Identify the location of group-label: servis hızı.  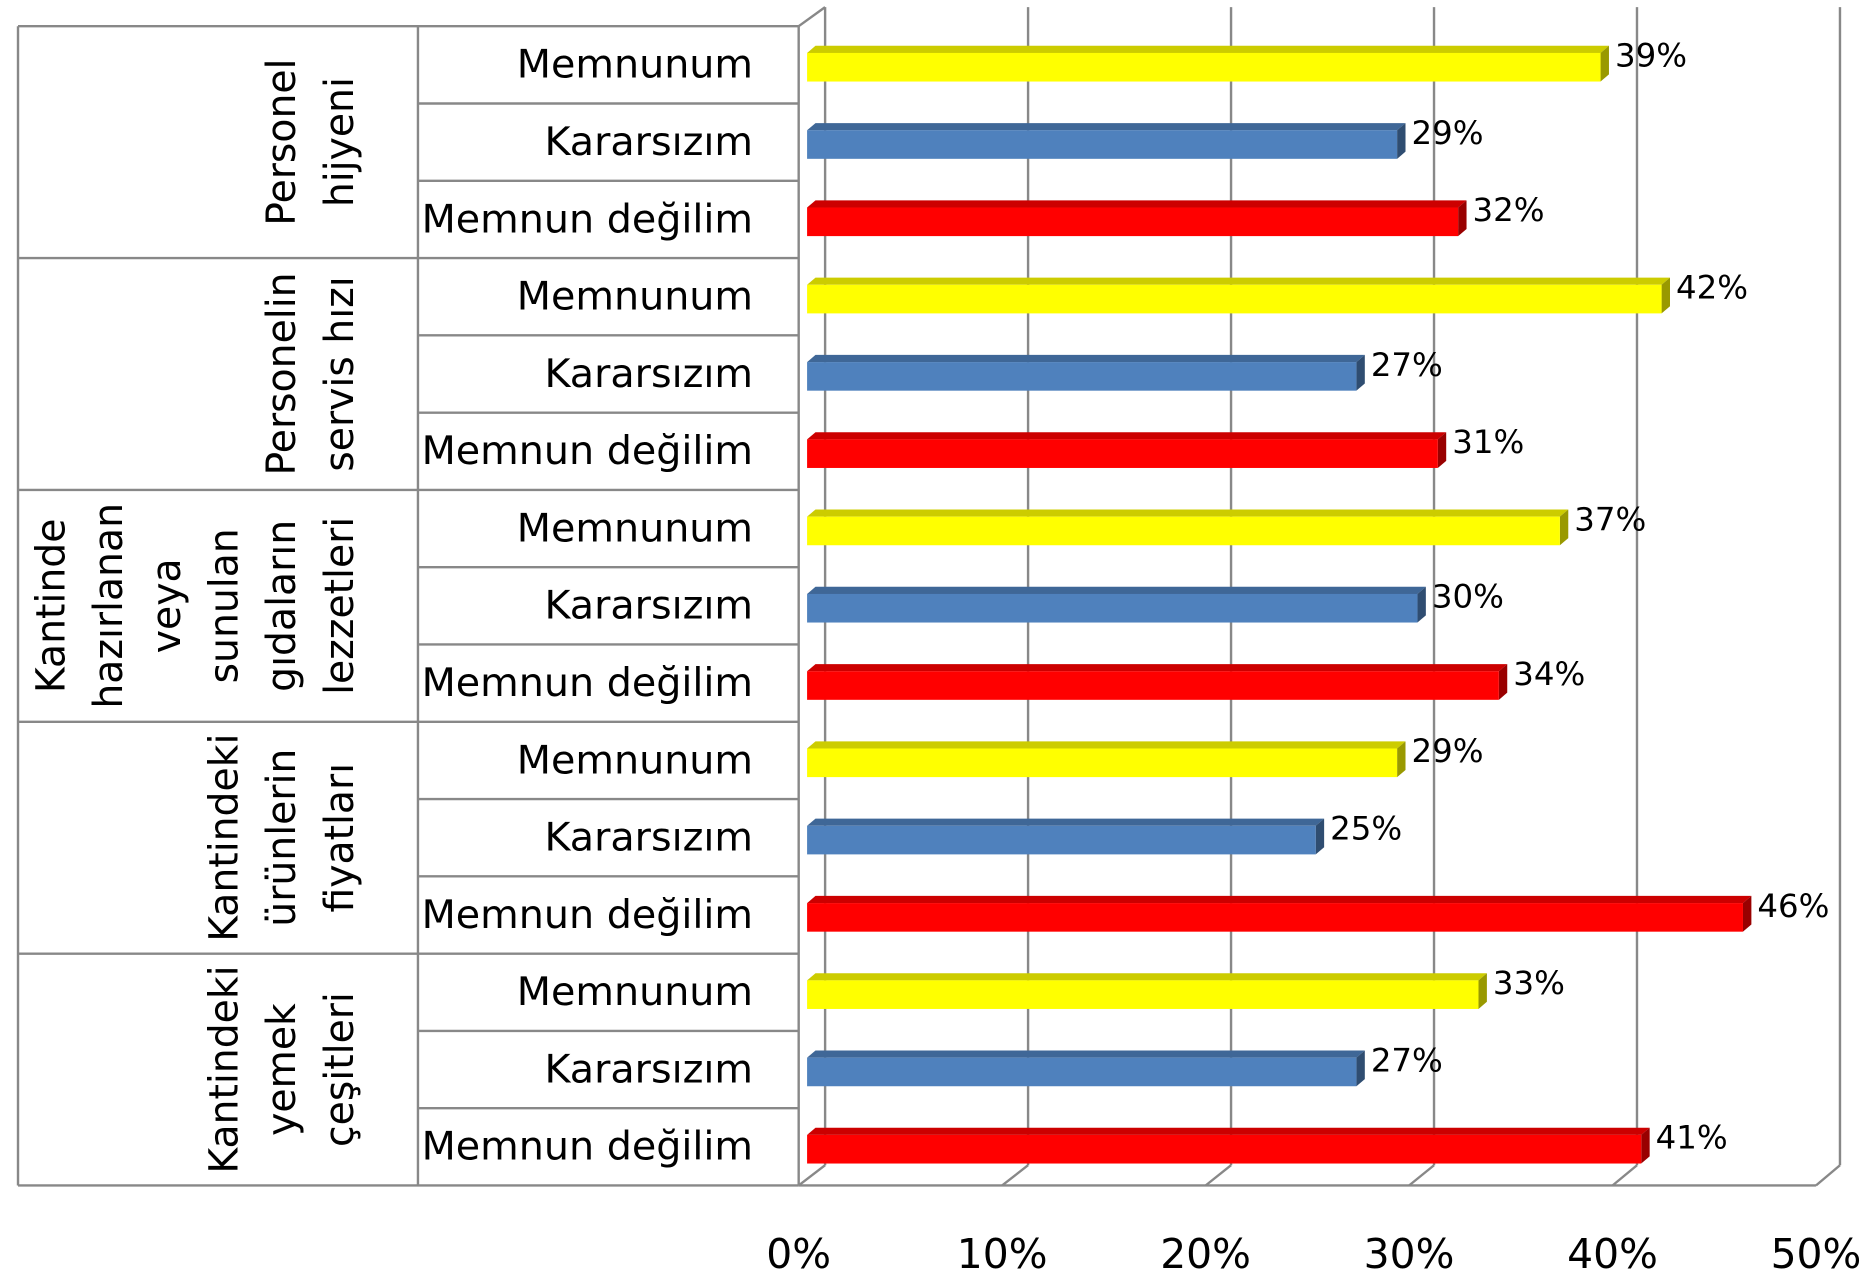
(340, 373).